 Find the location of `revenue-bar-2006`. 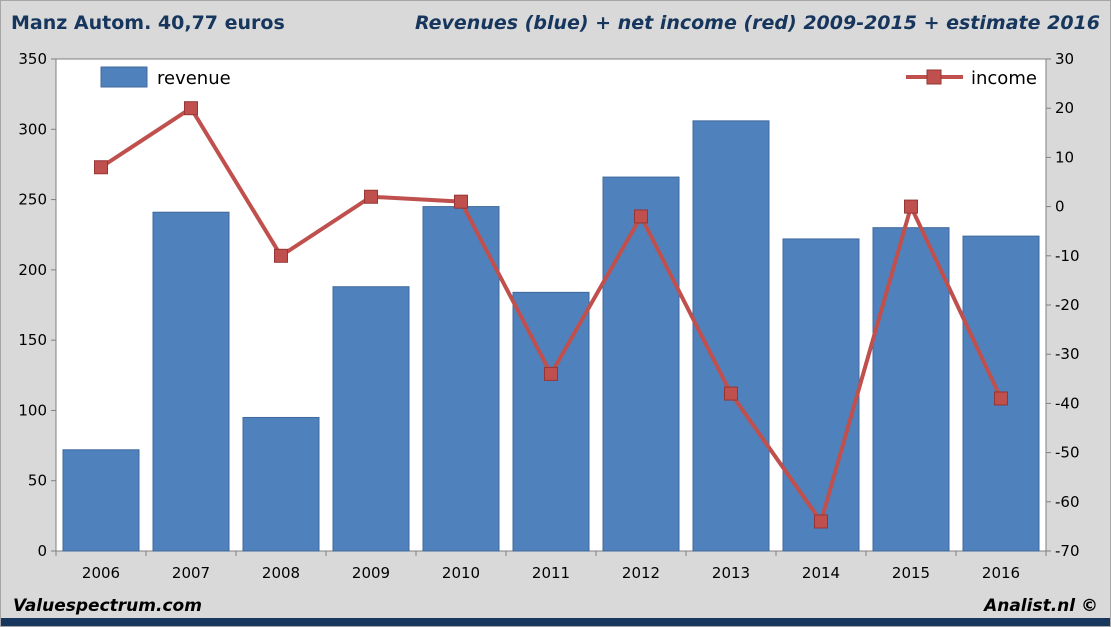

revenue-bar-2006 is located at coordinates (101, 500).